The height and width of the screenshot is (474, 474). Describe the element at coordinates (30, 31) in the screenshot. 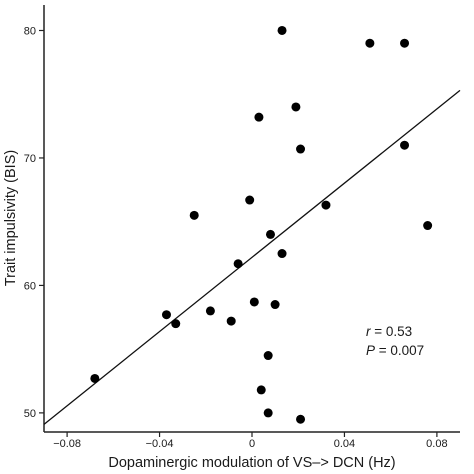

I see `y-tick-label: 80` at that location.